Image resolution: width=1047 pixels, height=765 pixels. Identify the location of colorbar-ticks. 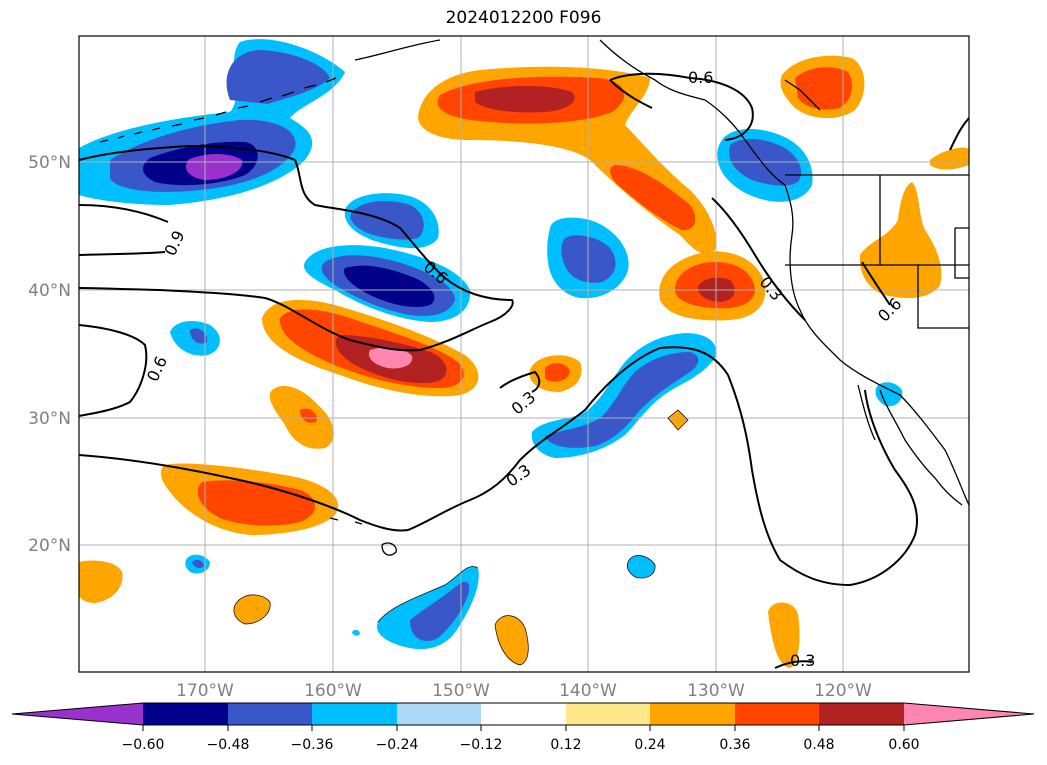
(523, 728).